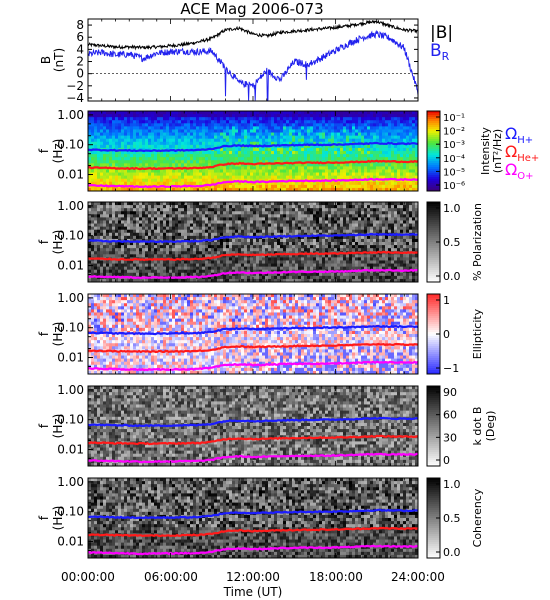 The width and height of the screenshot is (550, 600). I want to click on b-ytick-label-5: −2, so click(75, 86).